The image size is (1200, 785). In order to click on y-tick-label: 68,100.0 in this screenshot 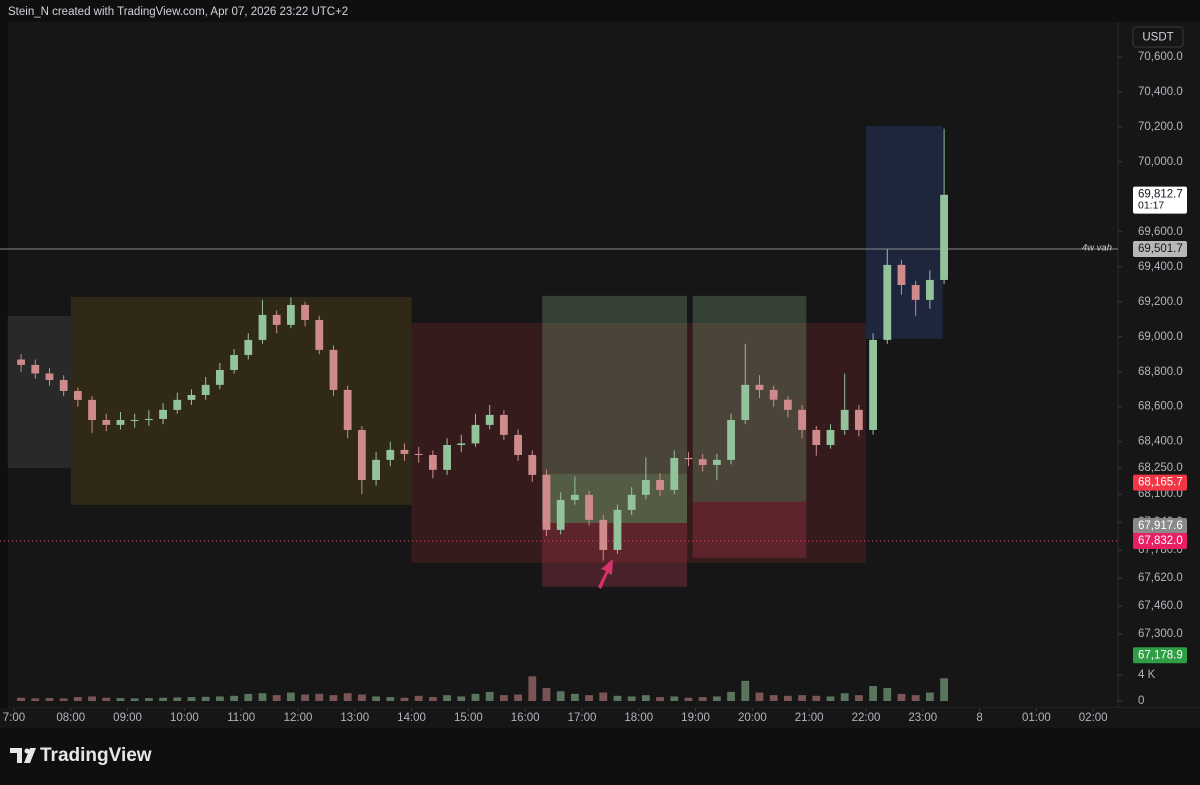, I will do `click(1160, 494)`.